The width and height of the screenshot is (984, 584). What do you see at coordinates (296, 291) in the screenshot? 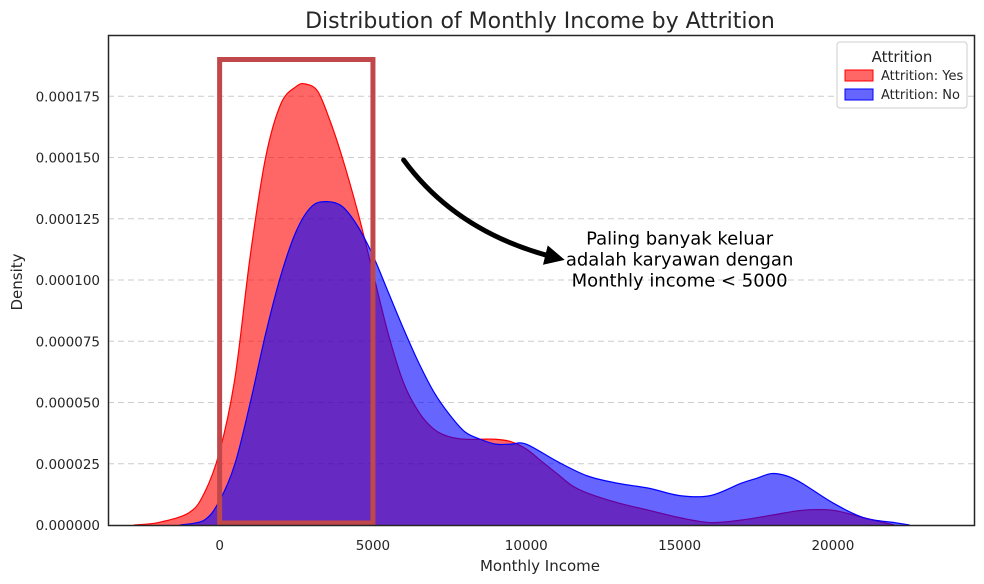
I see `highlight-box` at bounding box center [296, 291].